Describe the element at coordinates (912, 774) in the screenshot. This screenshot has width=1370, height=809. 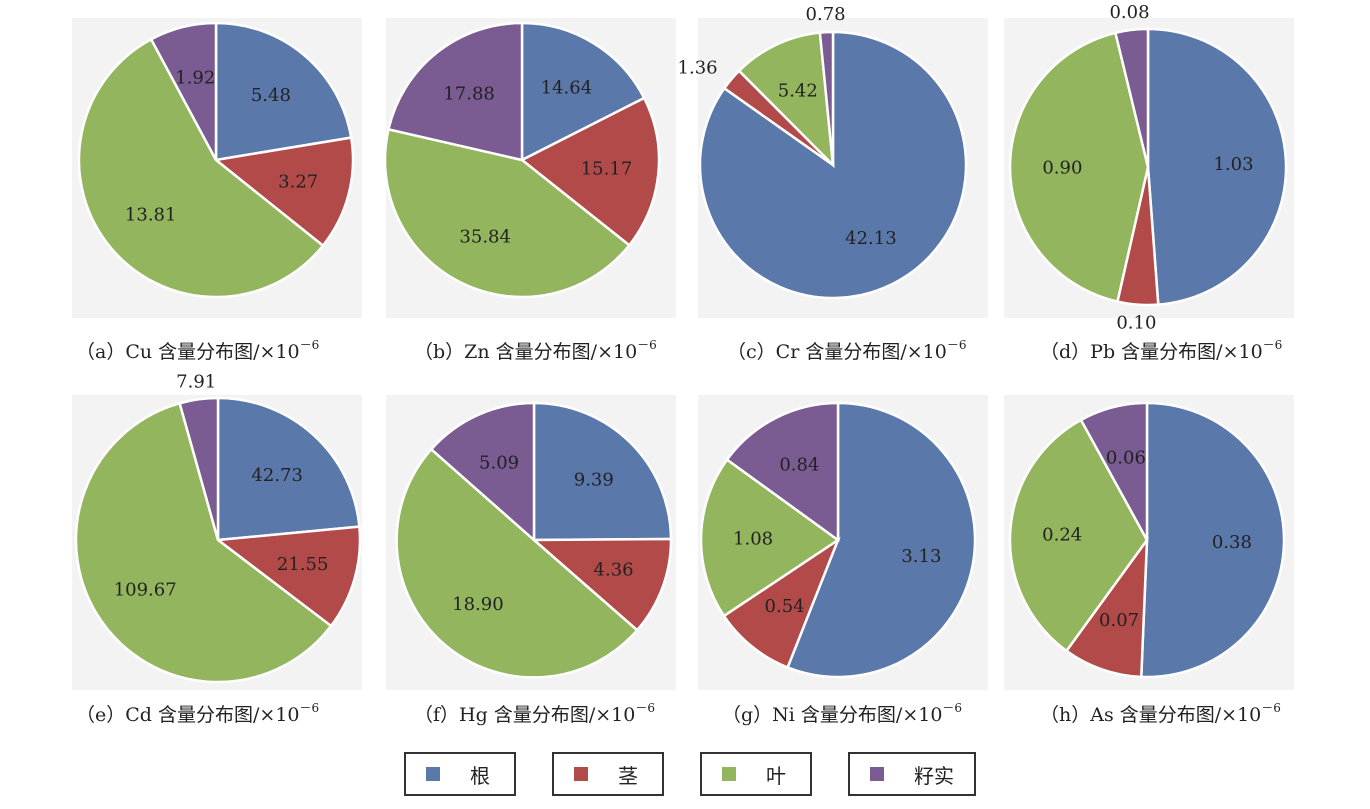
I see `legend-item-seed: 籽实` at that location.